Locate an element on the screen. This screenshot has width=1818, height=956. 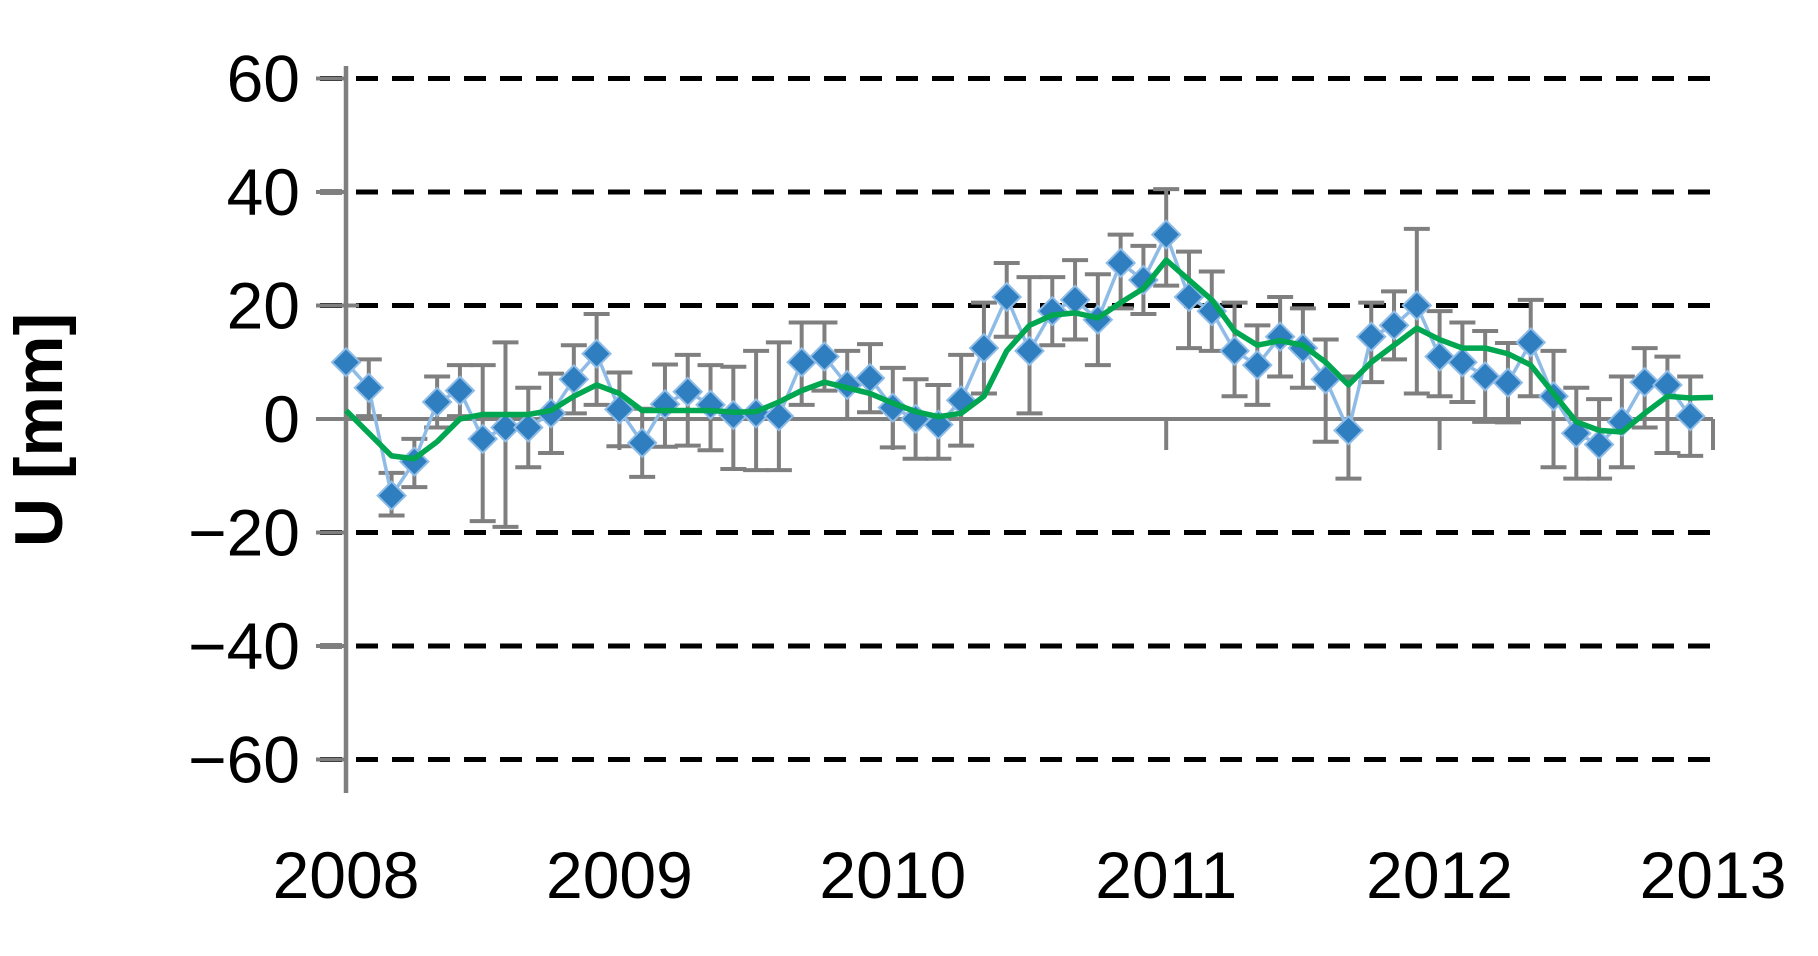
y-axis-tick-label: 20 is located at coordinates (263, 306).